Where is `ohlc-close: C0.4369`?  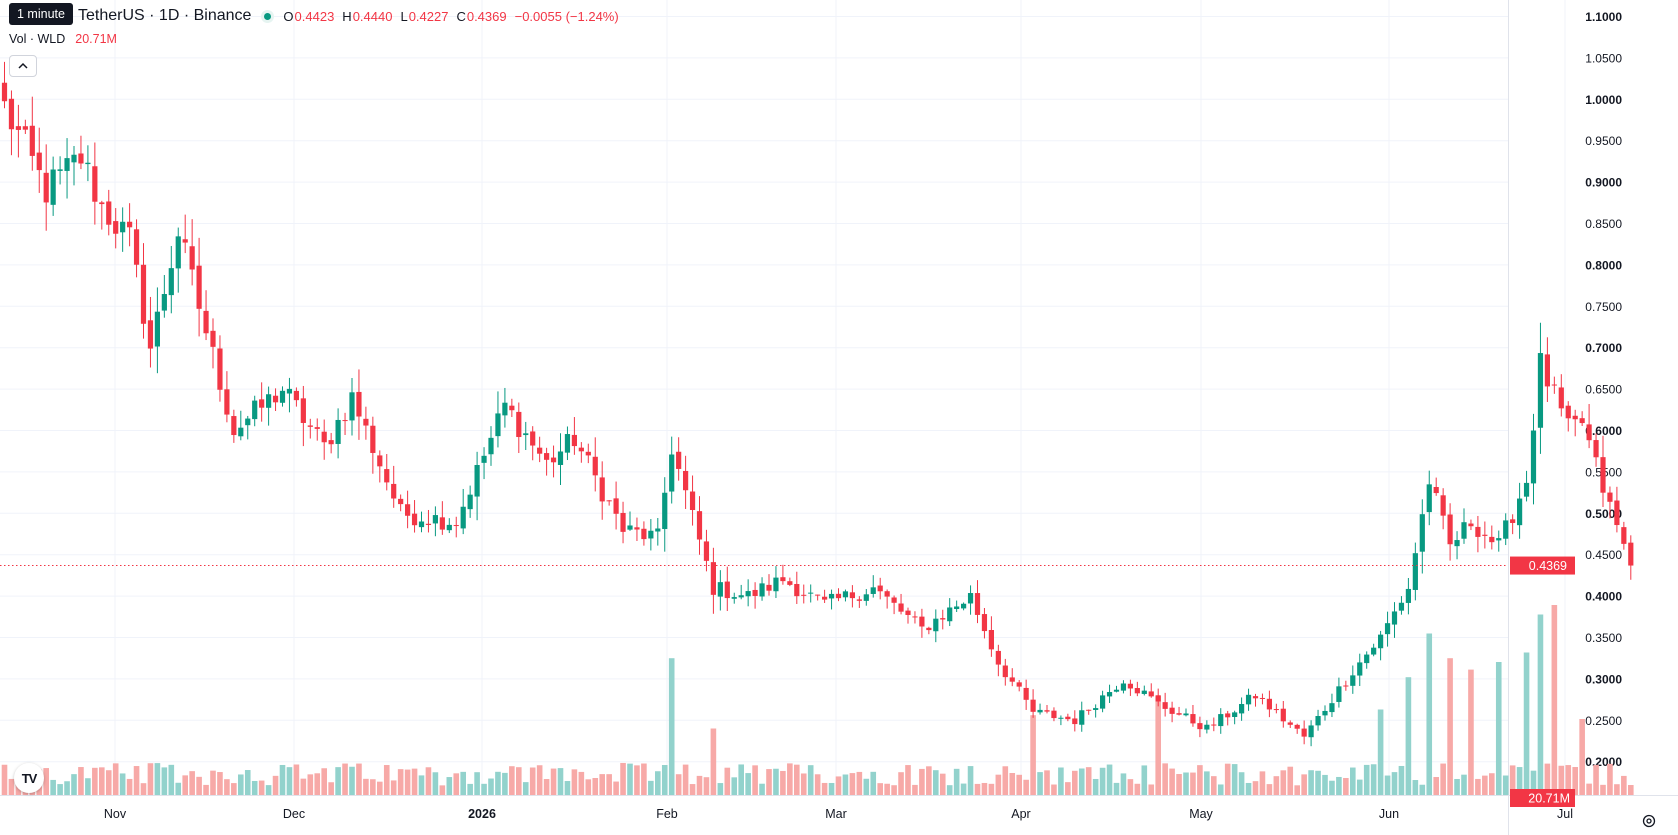 ohlc-close: C0.4369 is located at coordinates (481, 16).